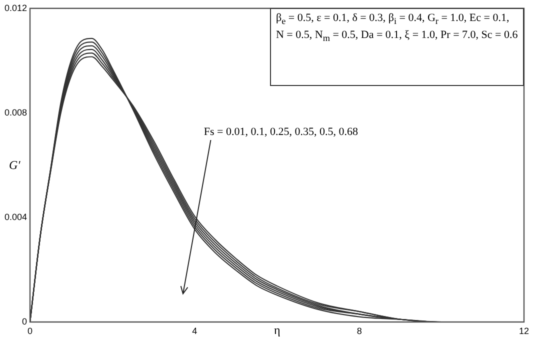 The height and width of the screenshot is (337, 533). What do you see at coordinates (281, 132) in the screenshot?
I see `annotation: Fs = 0.01, 0.1, 0.25, 0.35, 0.5, 0.68` at bounding box center [281, 132].